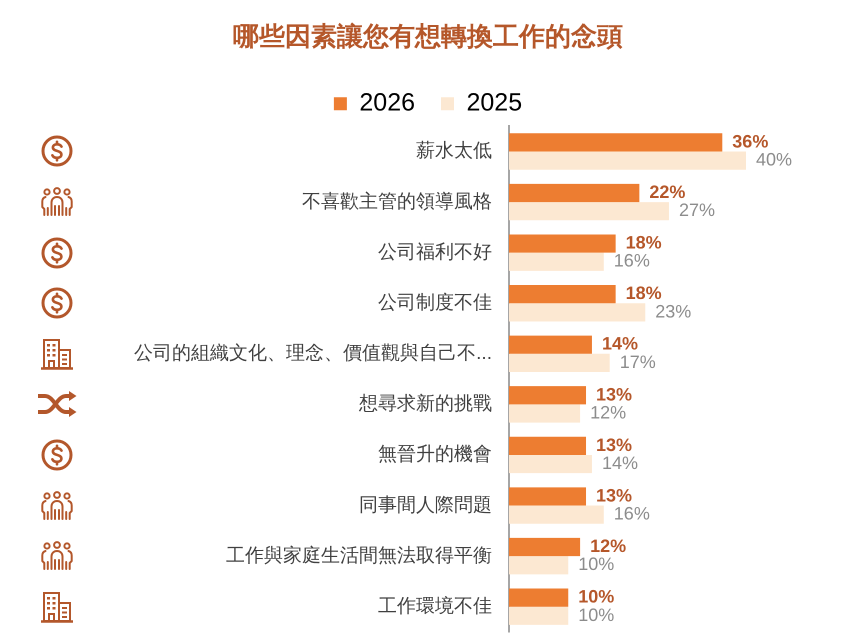 The image size is (847, 643). I want to click on data-label: 27%, so click(697, 210).